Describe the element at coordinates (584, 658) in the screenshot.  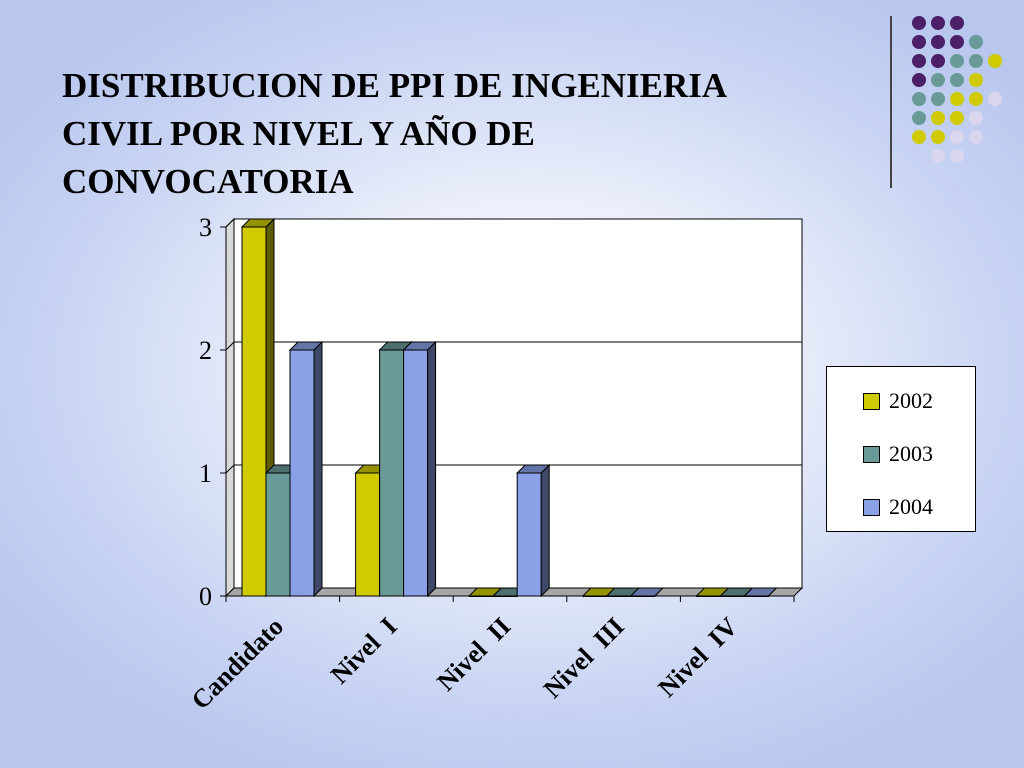
I see `x-tick-label: Nivel III` at that location.